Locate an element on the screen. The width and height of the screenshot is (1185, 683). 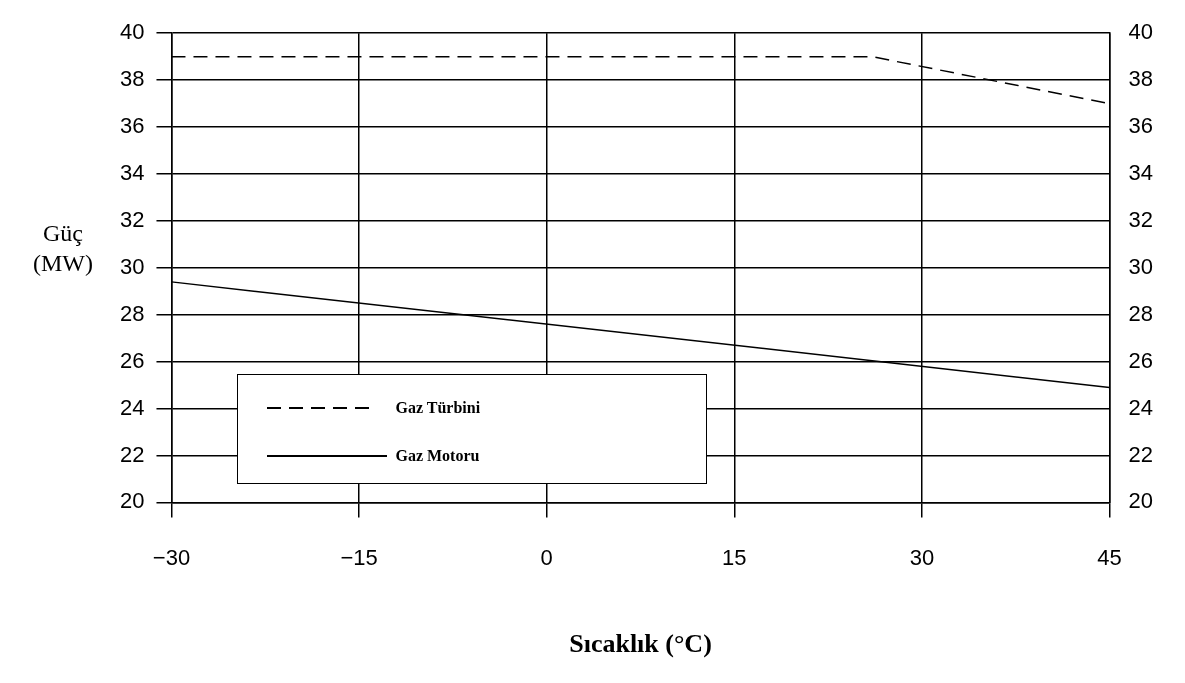
y2-tick-label: 38 is located at coordinates (1141, 79).